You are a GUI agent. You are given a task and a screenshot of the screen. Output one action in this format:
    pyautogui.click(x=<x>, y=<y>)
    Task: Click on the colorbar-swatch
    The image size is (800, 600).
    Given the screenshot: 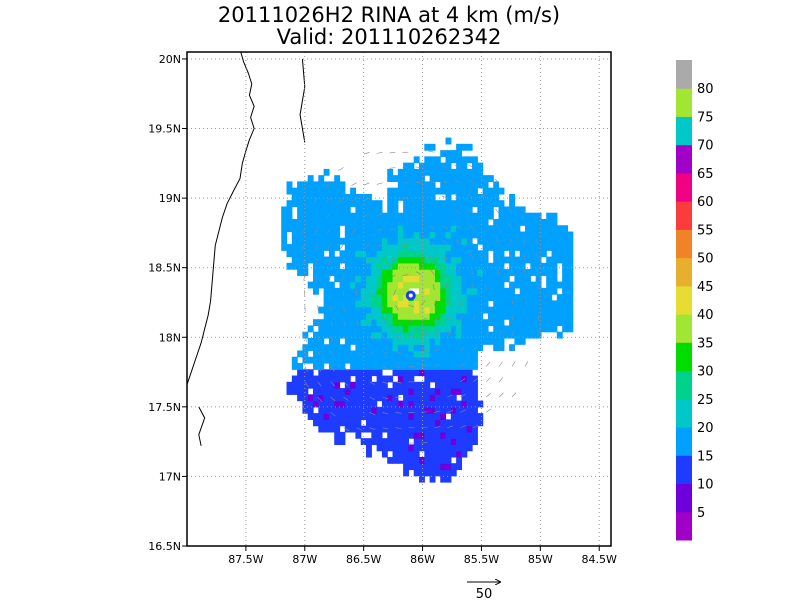 What is the action you would take?
    pyautogui.click(x=684, y=187)
    